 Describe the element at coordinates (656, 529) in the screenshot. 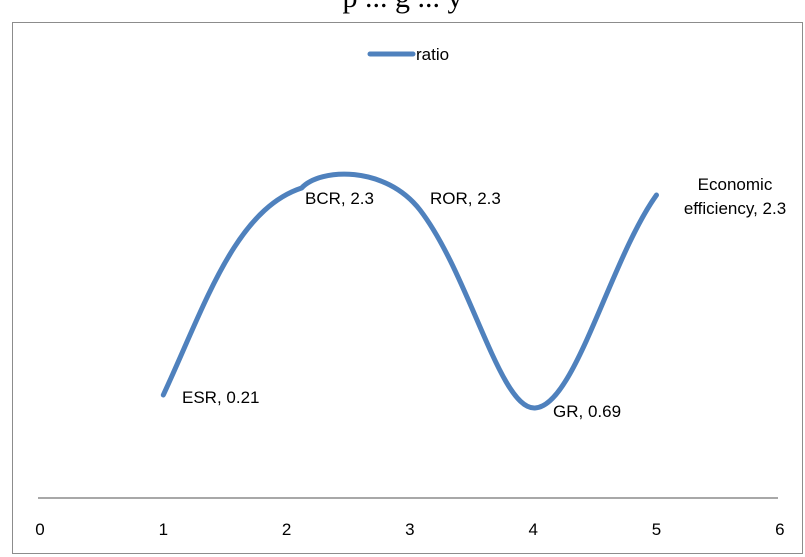

I see `x-tick-label: 5` at that location.